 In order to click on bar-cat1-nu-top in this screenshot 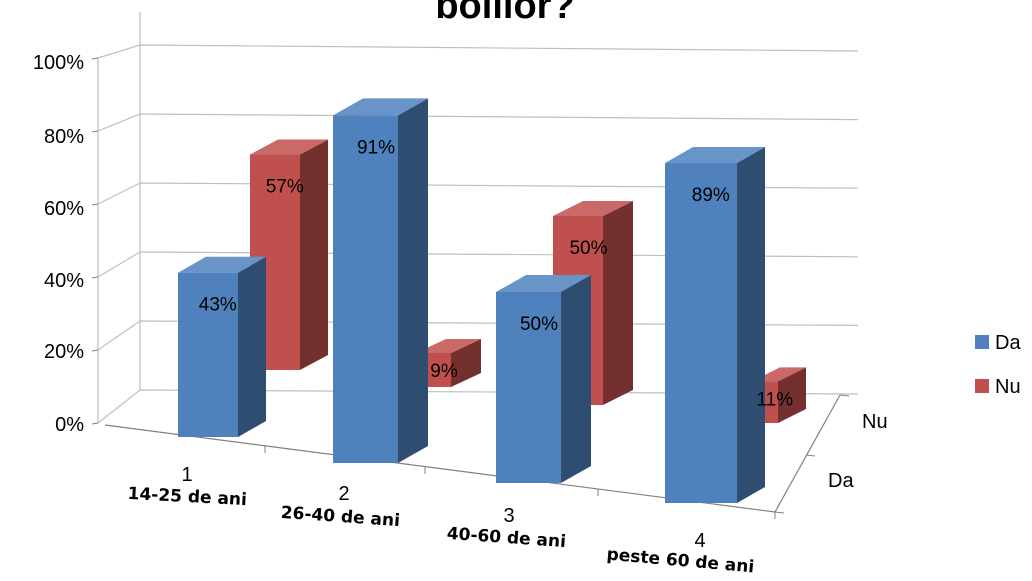, I will do `click(289, 147)`.